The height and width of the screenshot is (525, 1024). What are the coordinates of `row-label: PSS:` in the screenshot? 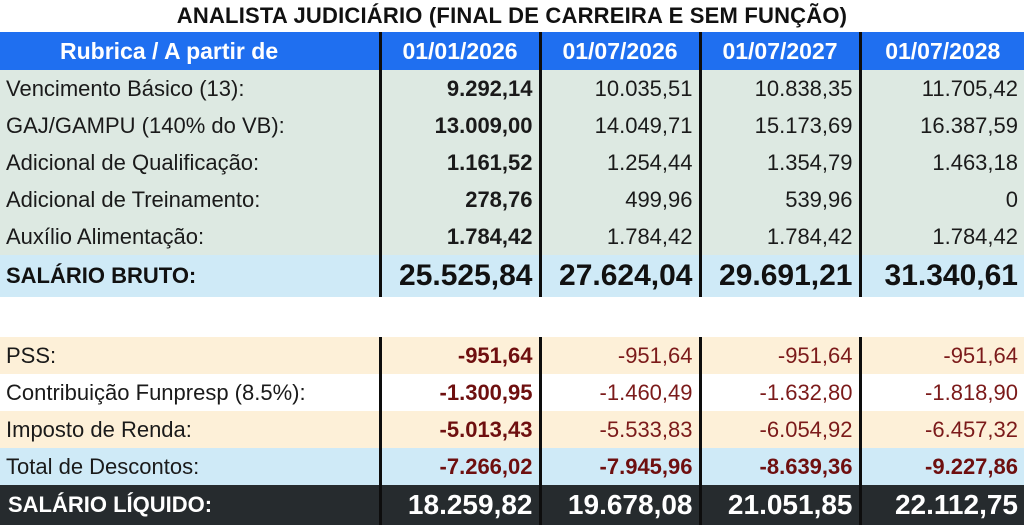 It's located at (190, 355).